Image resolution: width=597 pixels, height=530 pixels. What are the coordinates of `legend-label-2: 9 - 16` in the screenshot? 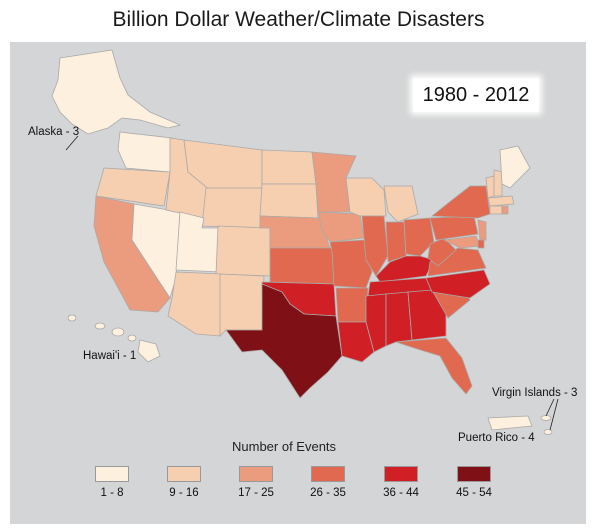 It's located at (184, 493).